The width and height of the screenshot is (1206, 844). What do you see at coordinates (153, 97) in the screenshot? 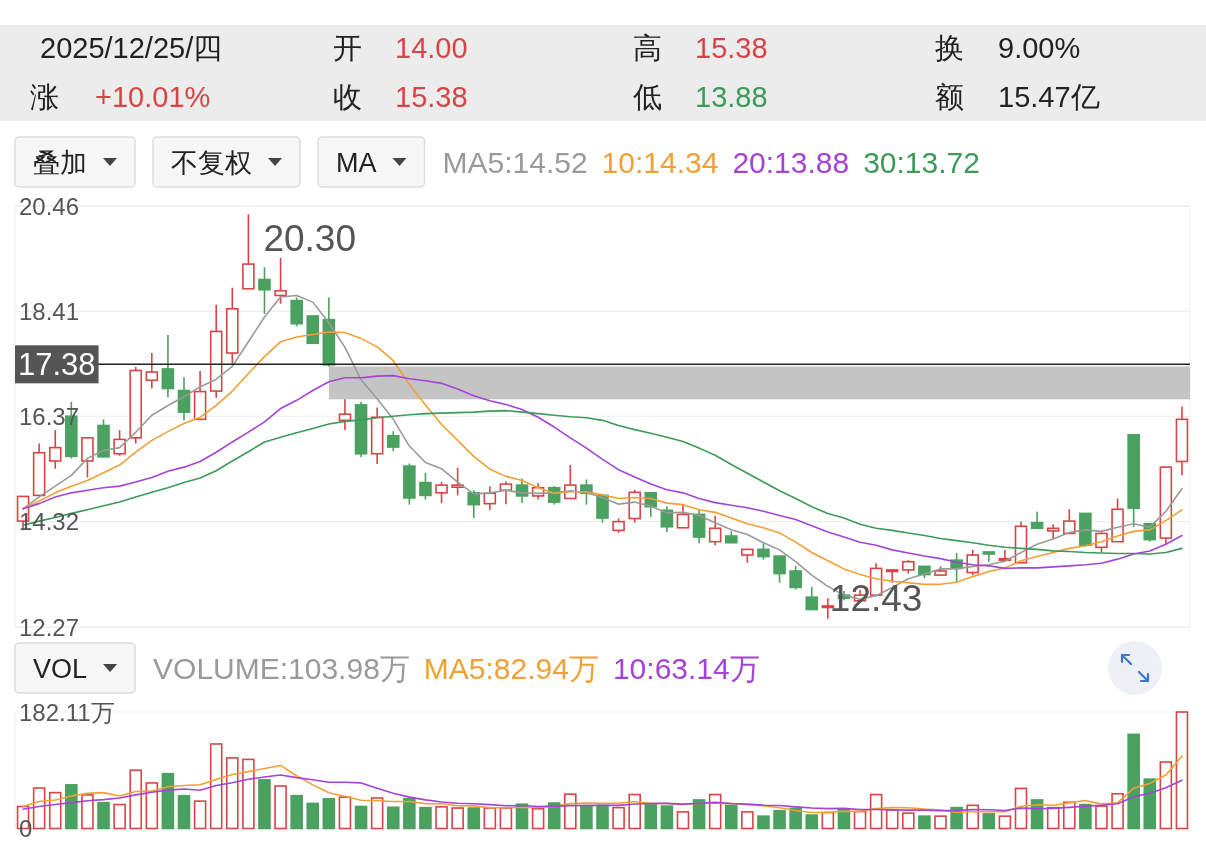
I see `text: +10.01%` at bounding box center [153, 97].